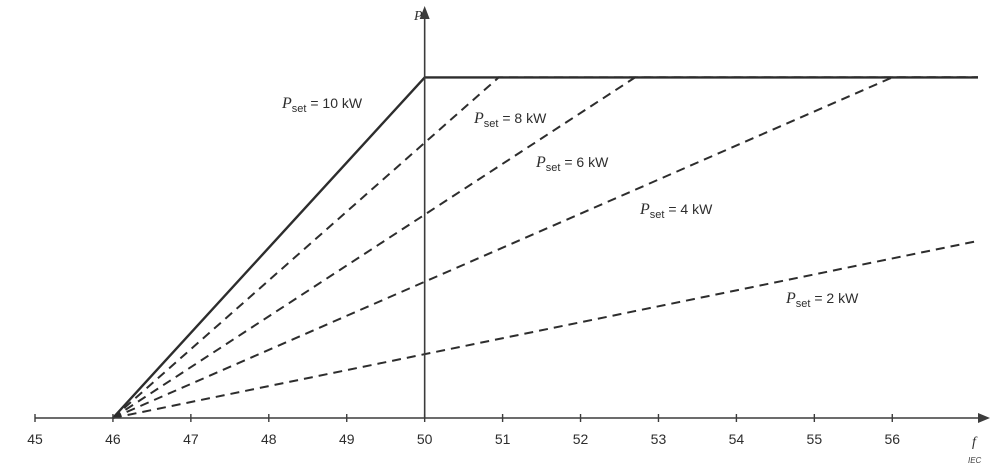 This screenshot has height=467, width=999. I want to click on series-label-2: Pset = 8 kW, so click(510, 120).